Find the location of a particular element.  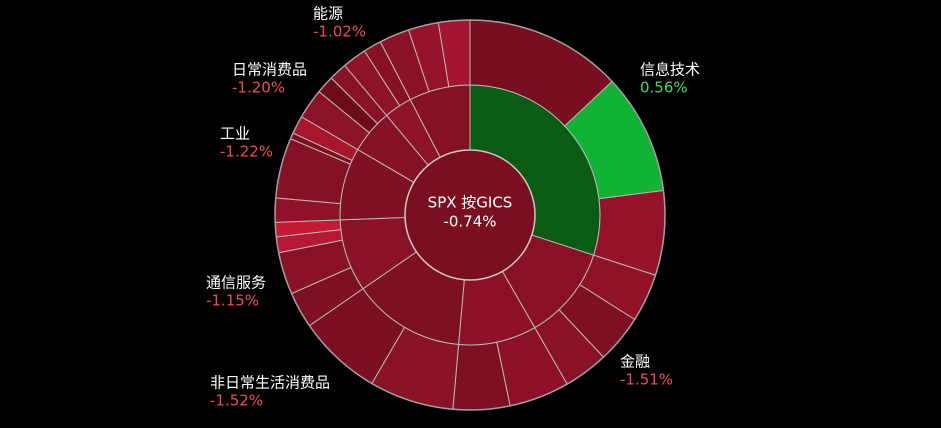

sector-label: 非日常生活消费品 is located at coordinates (270, 383).